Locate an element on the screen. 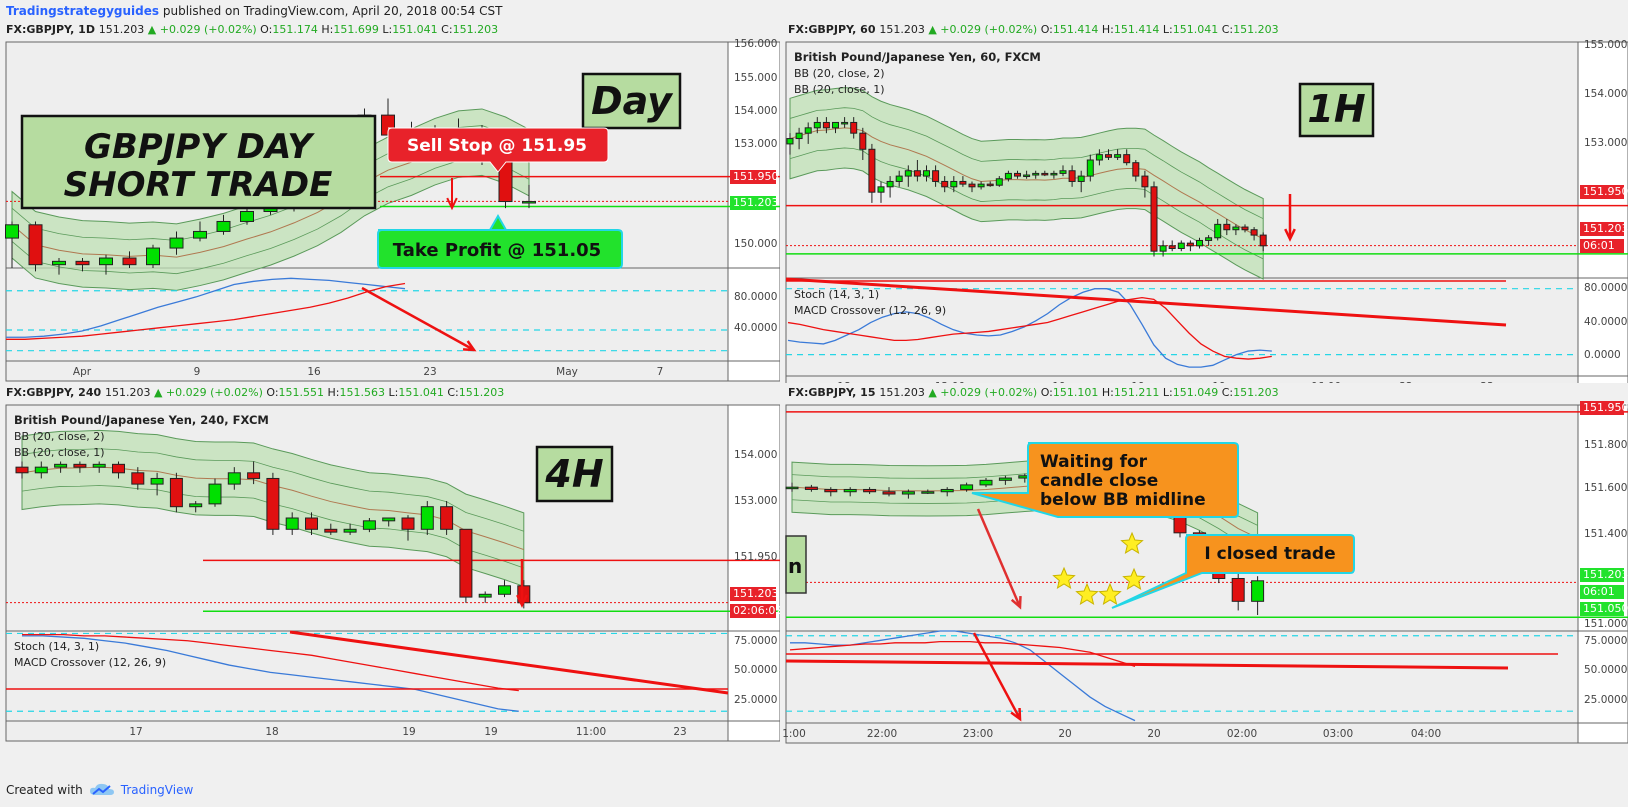  big-title-box is located at coordinates (198, 162).